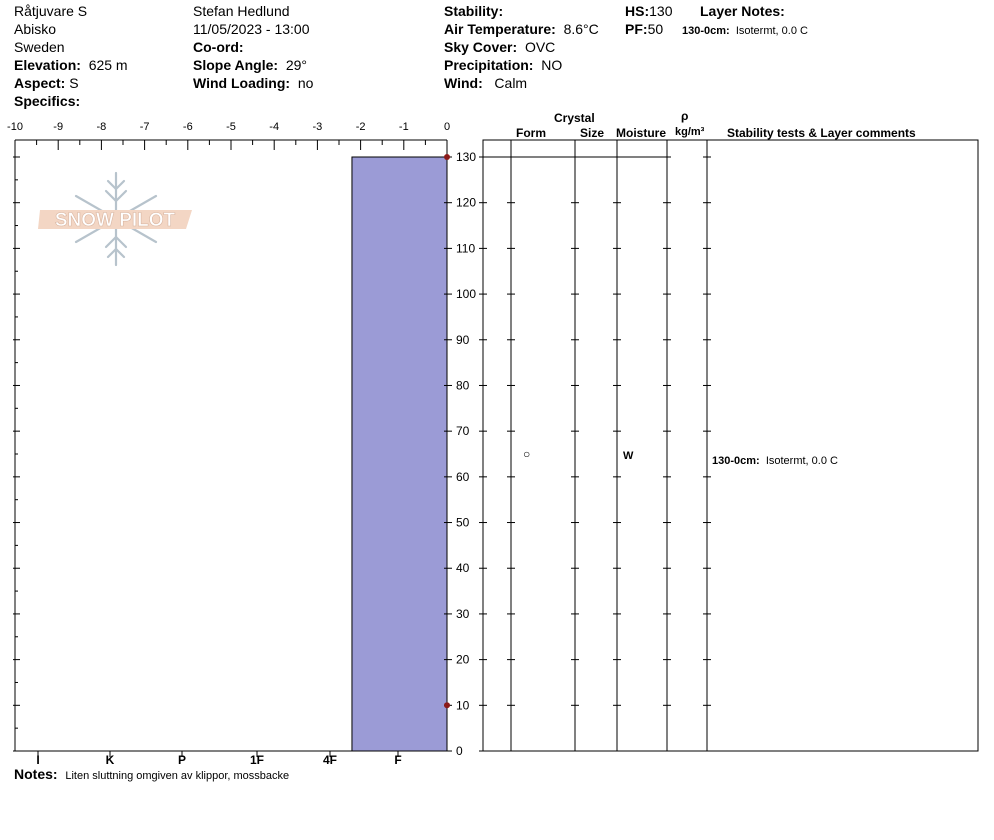  What do you see at coordinates (459, 751) in the screenshot?
I see `depth-tick-label: 0` at bounding box center [459, 751].